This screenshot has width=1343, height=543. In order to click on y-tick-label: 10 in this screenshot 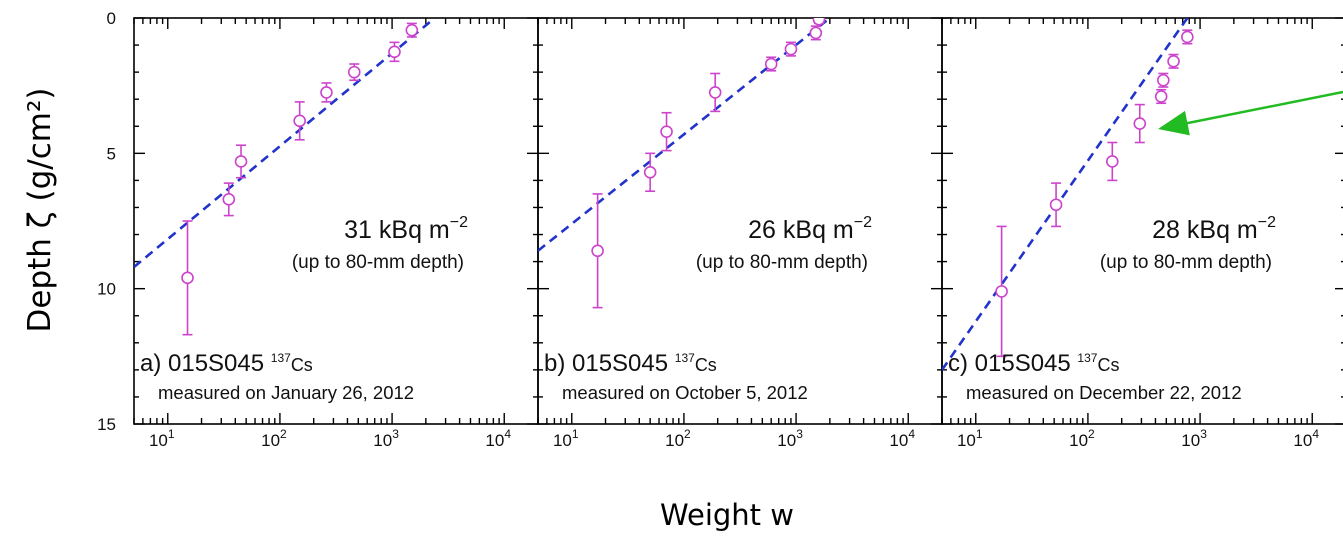, I will do `click(106, 289)`.